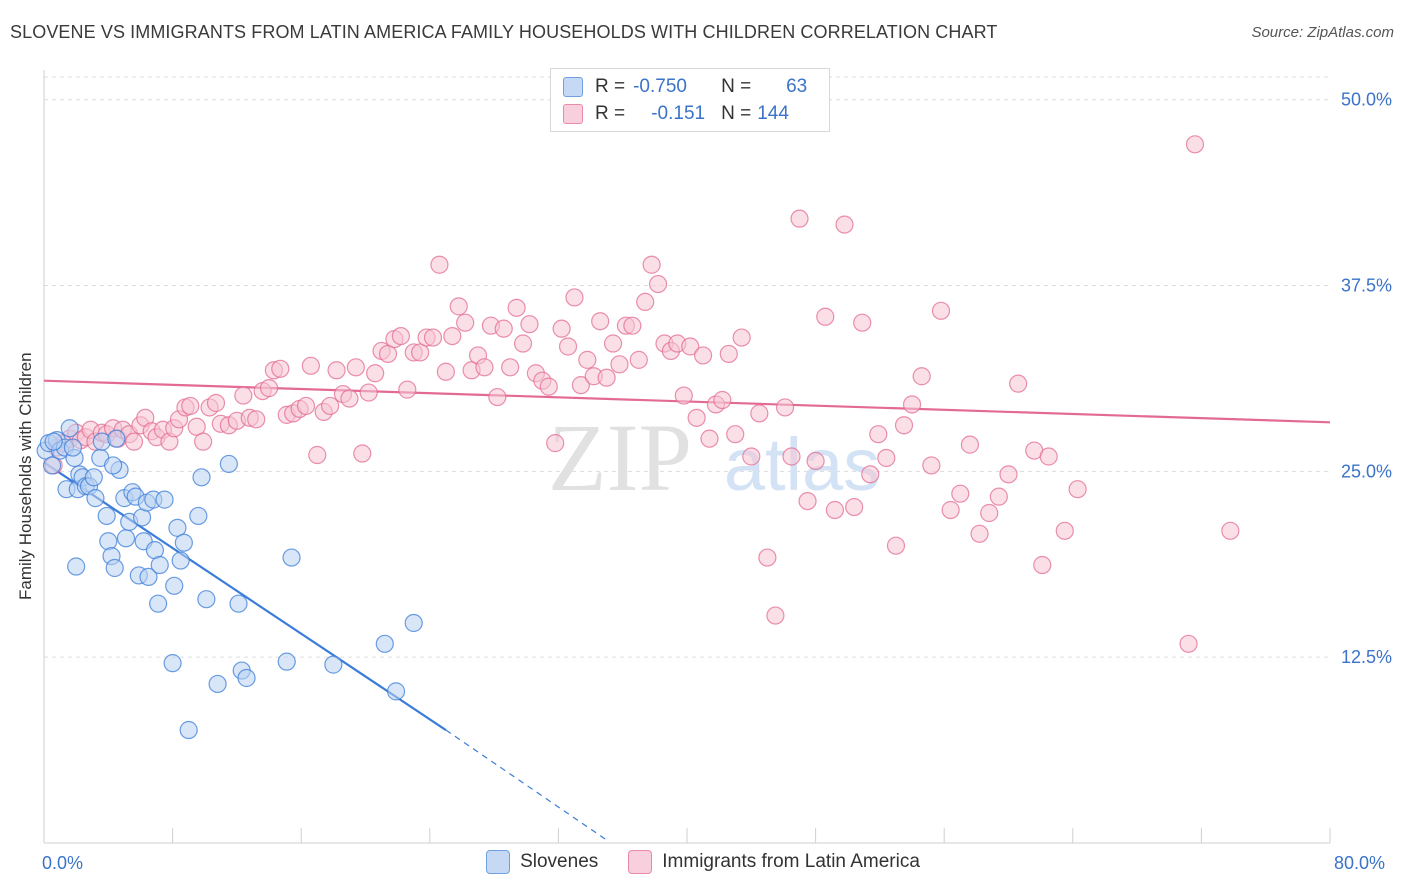 This screenshot has width=1406, height=892. I want to click on legend-row-slovenes: R = -0.750 N = 63, so click(685, 87).